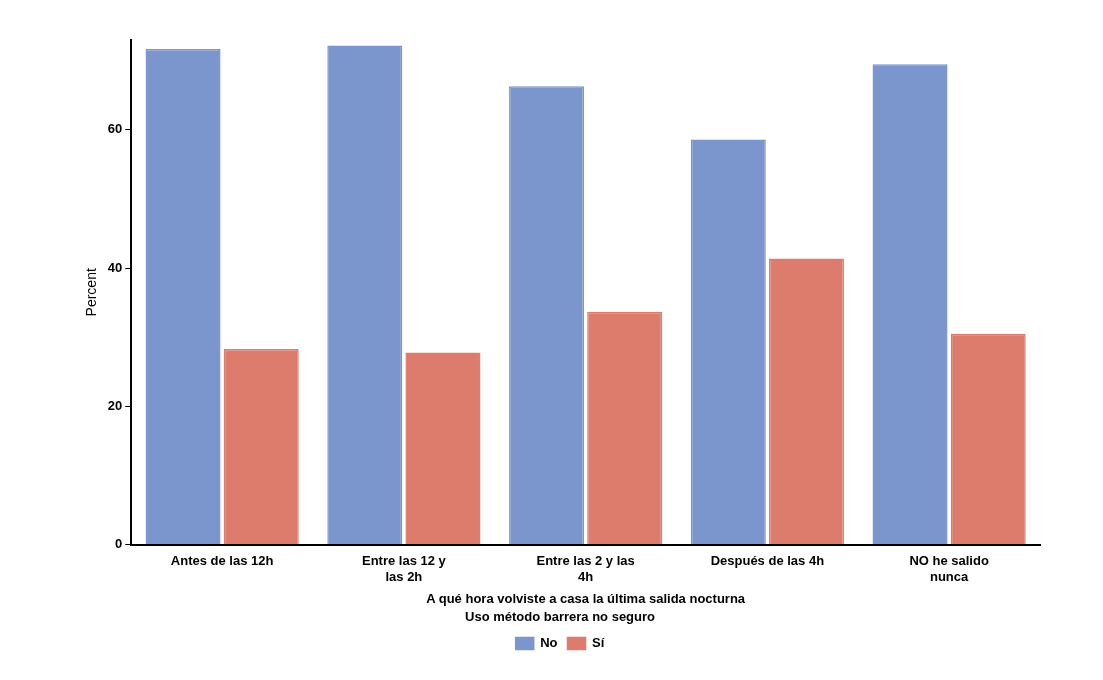  Describe the element at coordinates (115, 267) in the screenshot. I see `y-tick-label: 40` at that location.